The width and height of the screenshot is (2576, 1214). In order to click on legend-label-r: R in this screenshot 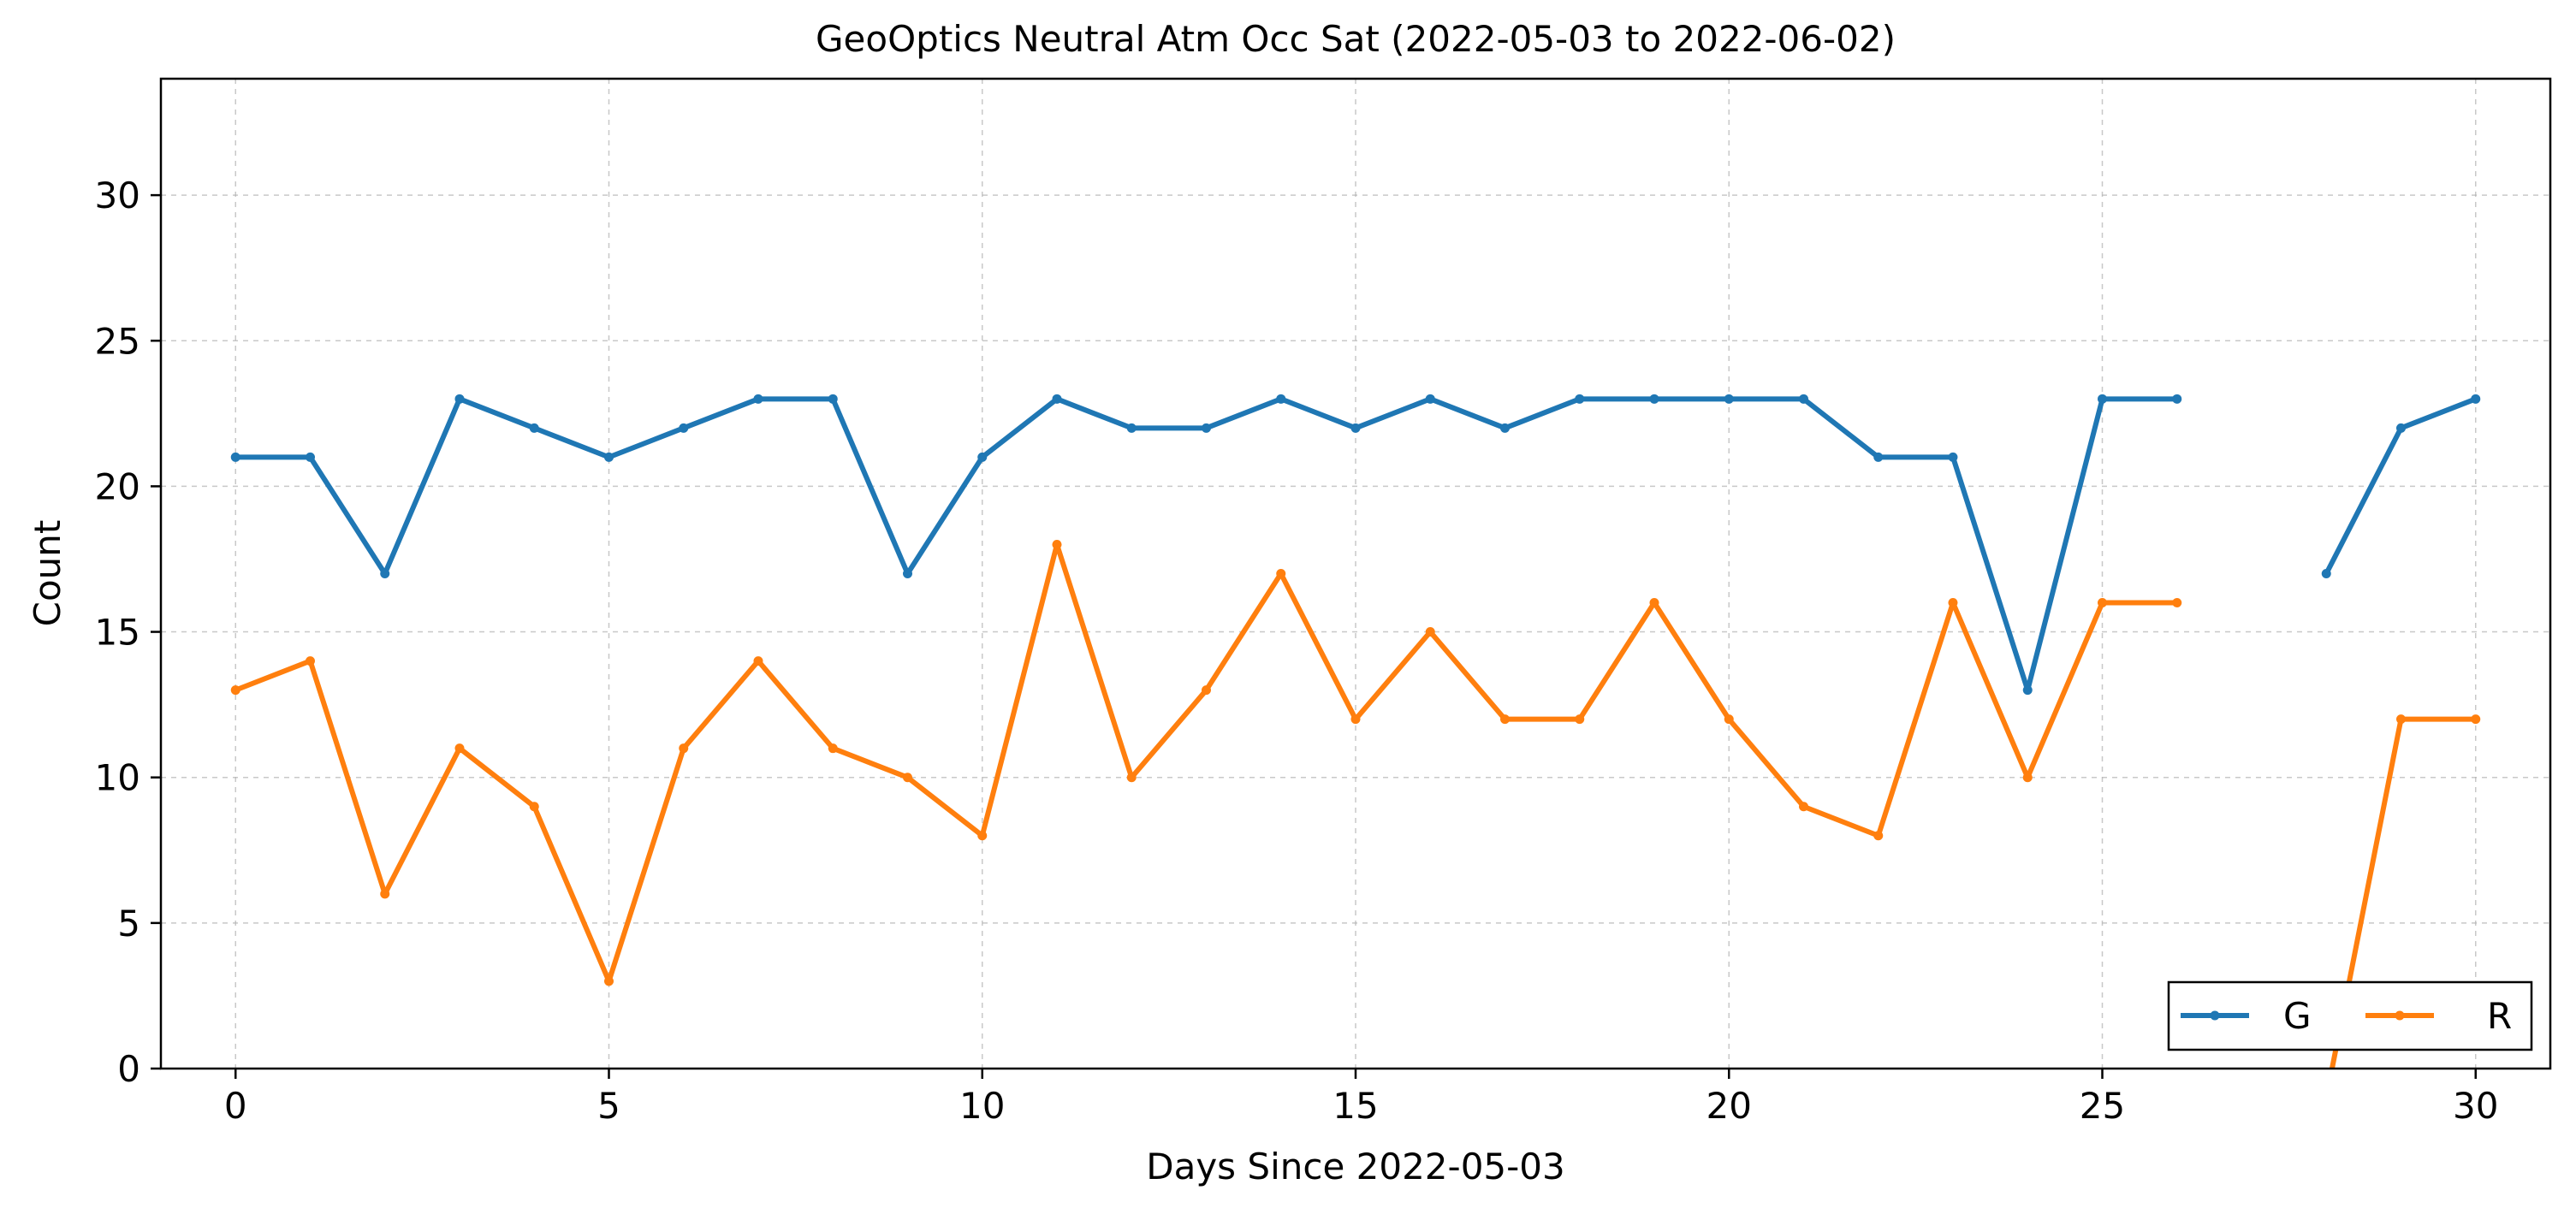, I will do `click(2499, 1016)`.